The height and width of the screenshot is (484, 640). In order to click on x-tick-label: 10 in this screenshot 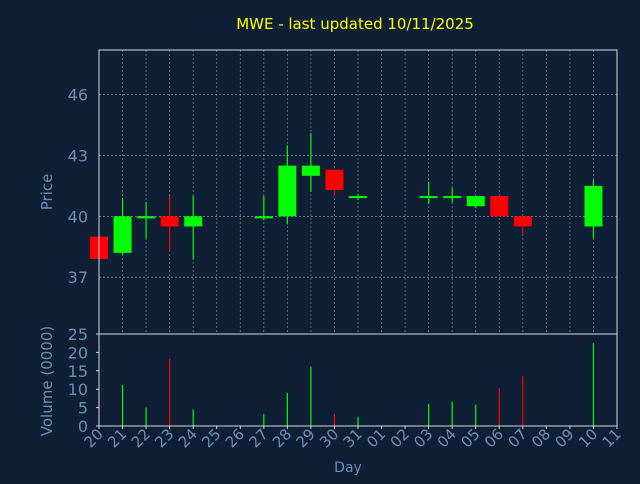, I will do `click(588, 438)`.